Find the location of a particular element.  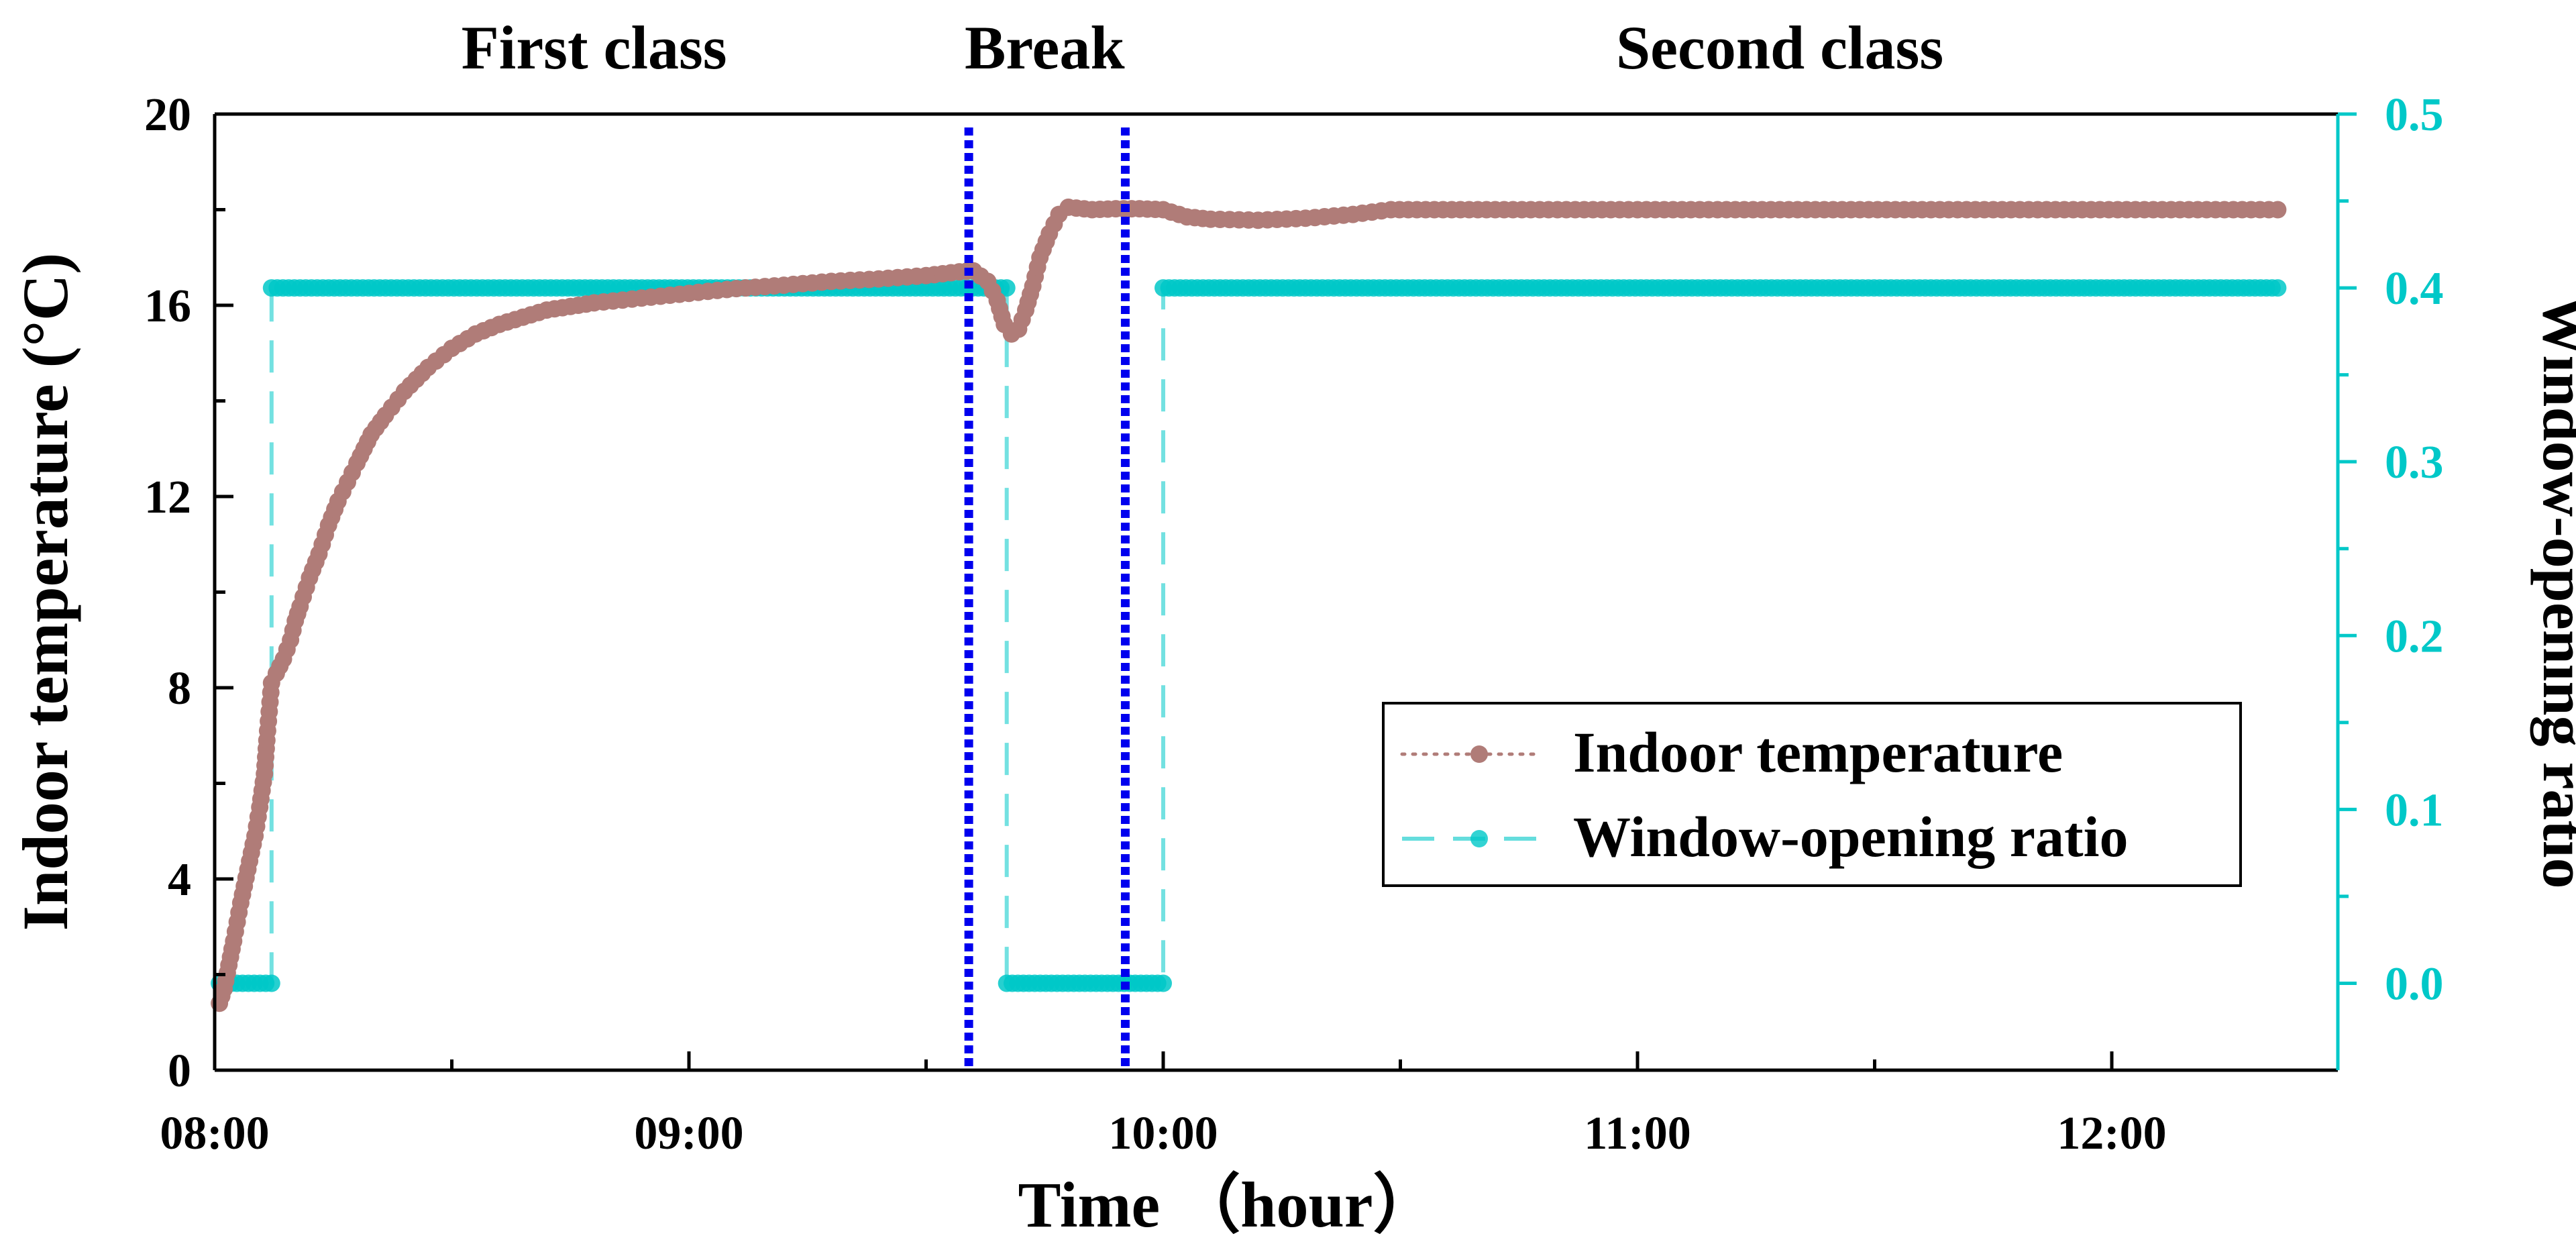

y-left-tick-label: 0 is located at coordinates (179, 1071).